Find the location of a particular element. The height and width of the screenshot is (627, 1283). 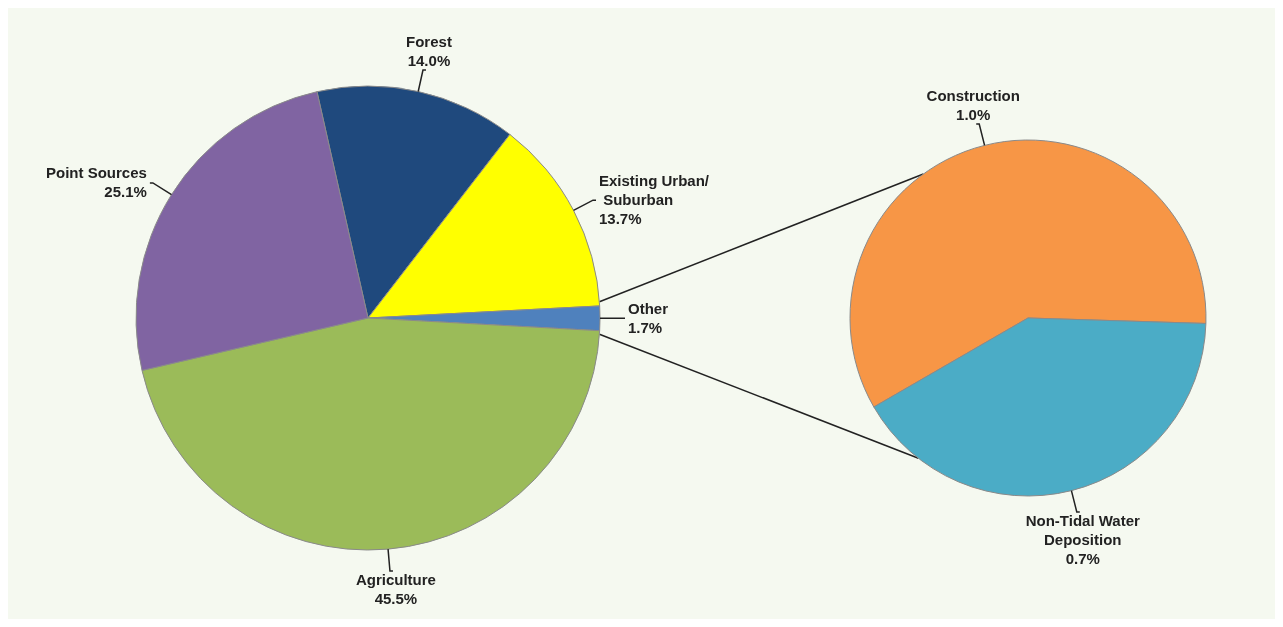

data-label: 25.1% is located at coordinates (125, 192).